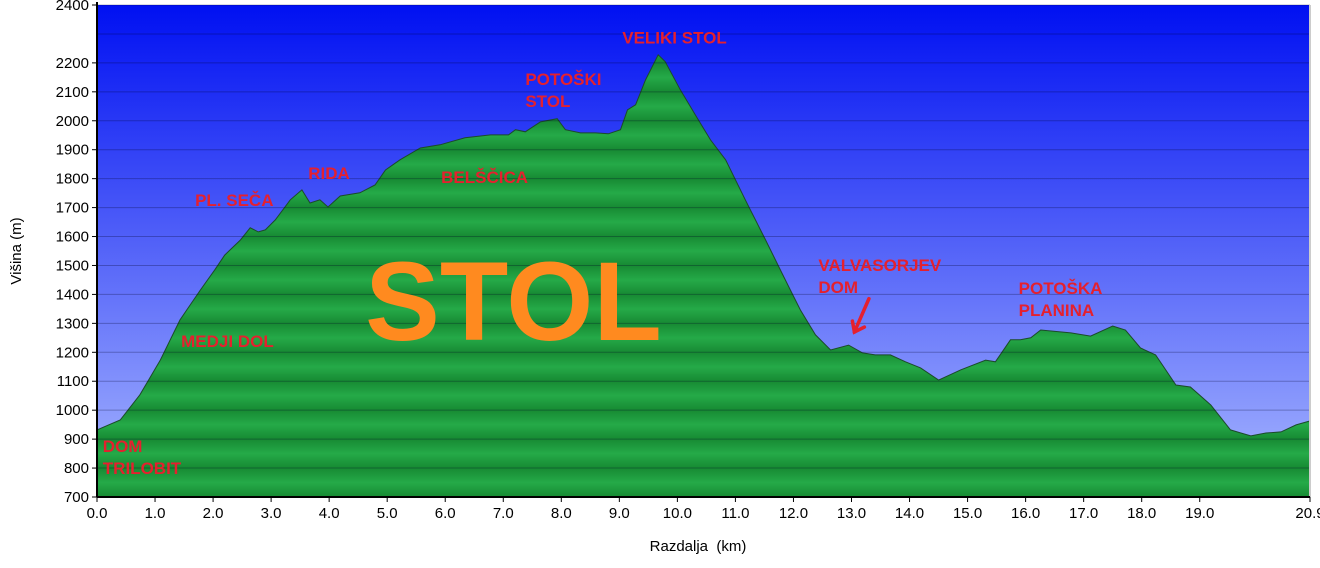 The image size is (1320, 568). What do you see at coordinates (227, 341) in the screenshot?
I see `annotation-label: MEDJI DOL` at bounding box center [227, 341].